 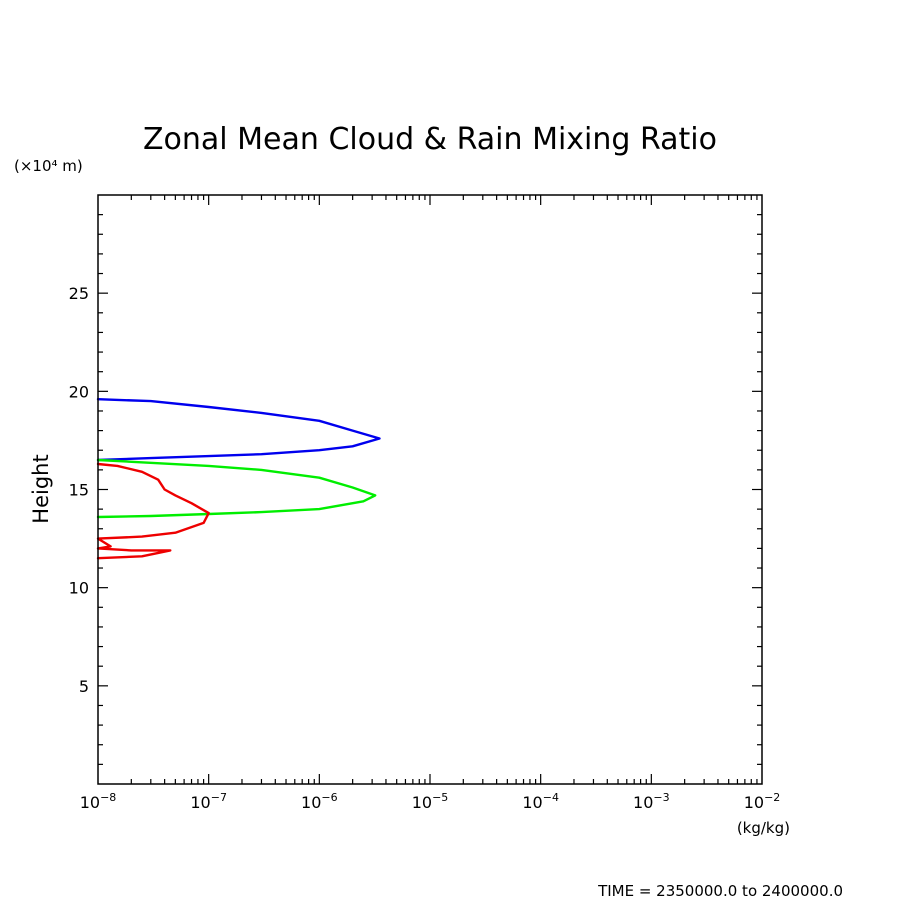 What do you see at coordinates (651, 801) in the screenshot?
I see `x-tick-label: 10⁻³` at bounding box center [651, 801].